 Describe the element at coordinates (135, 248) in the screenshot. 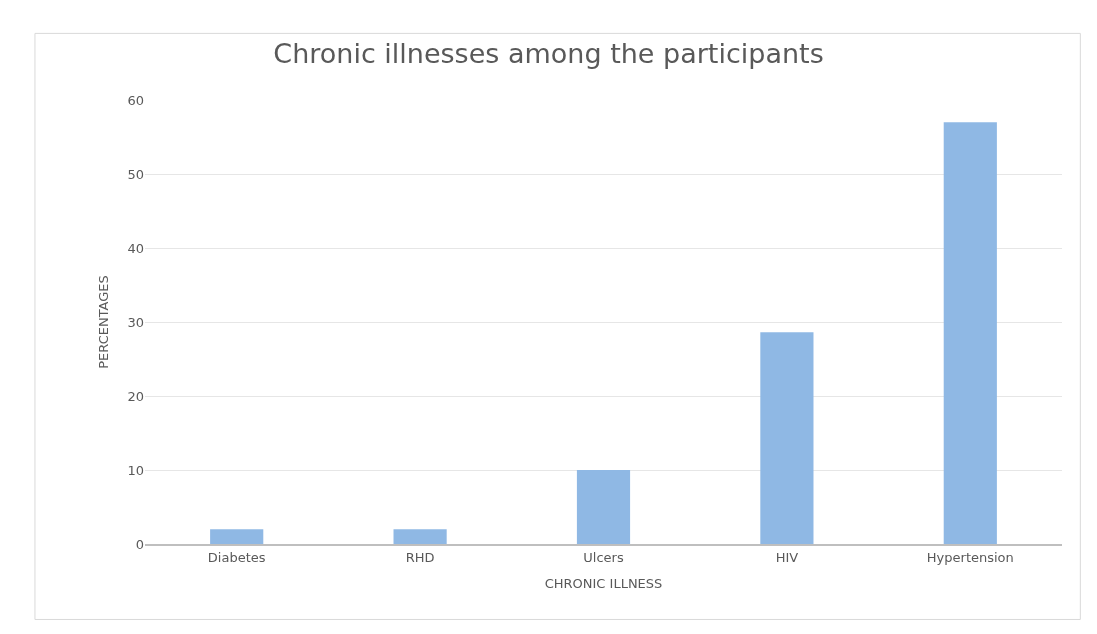

I see `y-tick-label: 40` at that location.